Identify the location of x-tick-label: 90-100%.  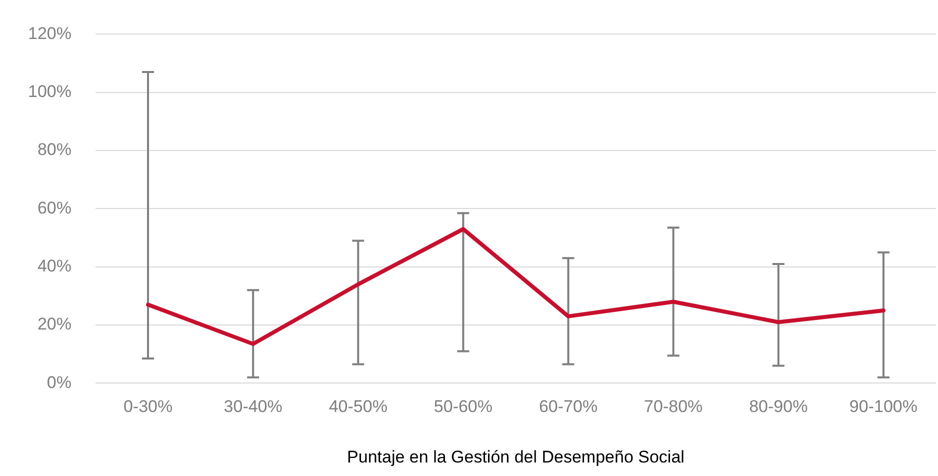
(883, 406).